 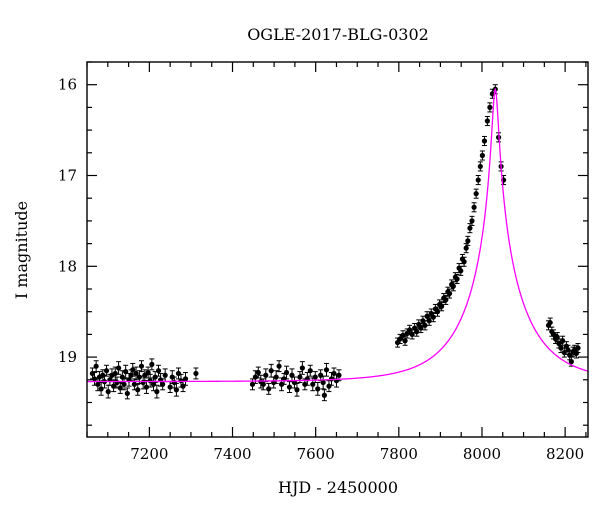 What do you see at coordinates (149, 454) in the screenshot?
I see `x-tick-label: 7200` at bounding box center [149, 454].